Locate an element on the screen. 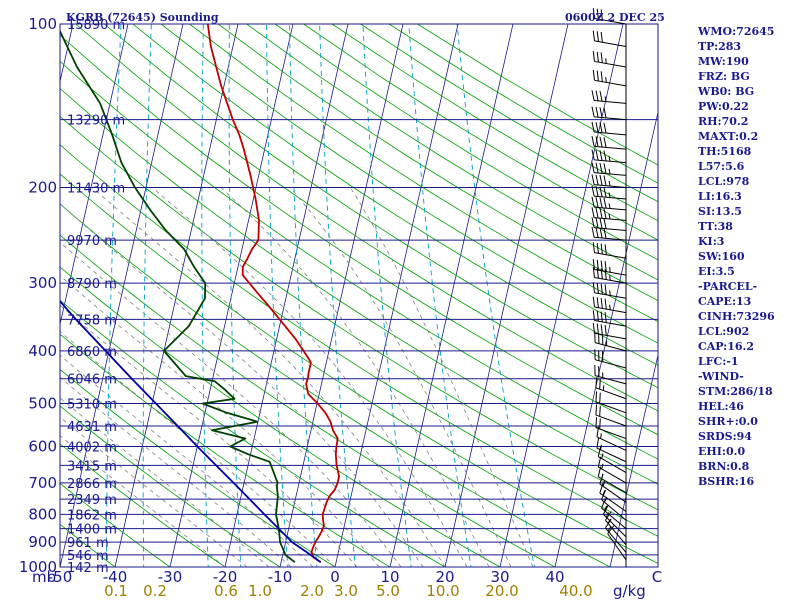 The width and height of the screenshot is (800, 600). mixing-ratio-tick-label: 20.0 is located at coordinates (501, 591).